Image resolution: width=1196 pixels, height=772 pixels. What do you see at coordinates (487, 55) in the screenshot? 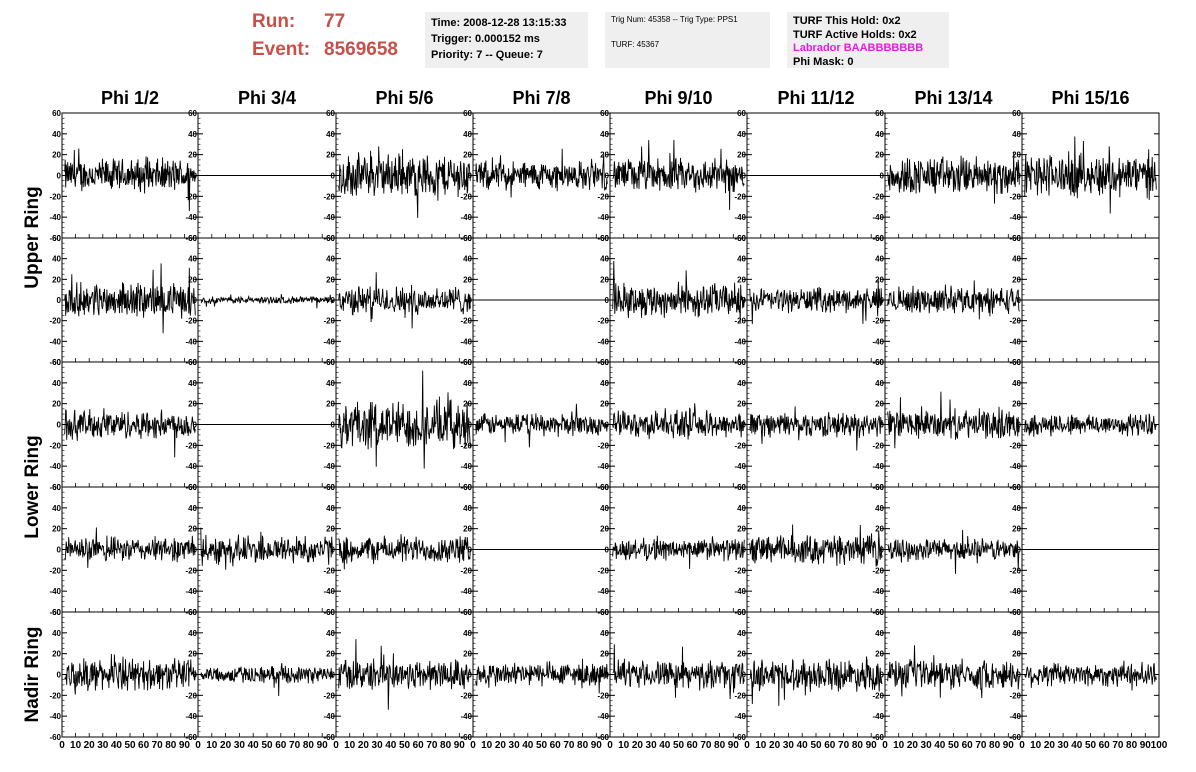
I see `priority-text: Priority: 7 -- Queue: 7` at bounding box center [487, 55].